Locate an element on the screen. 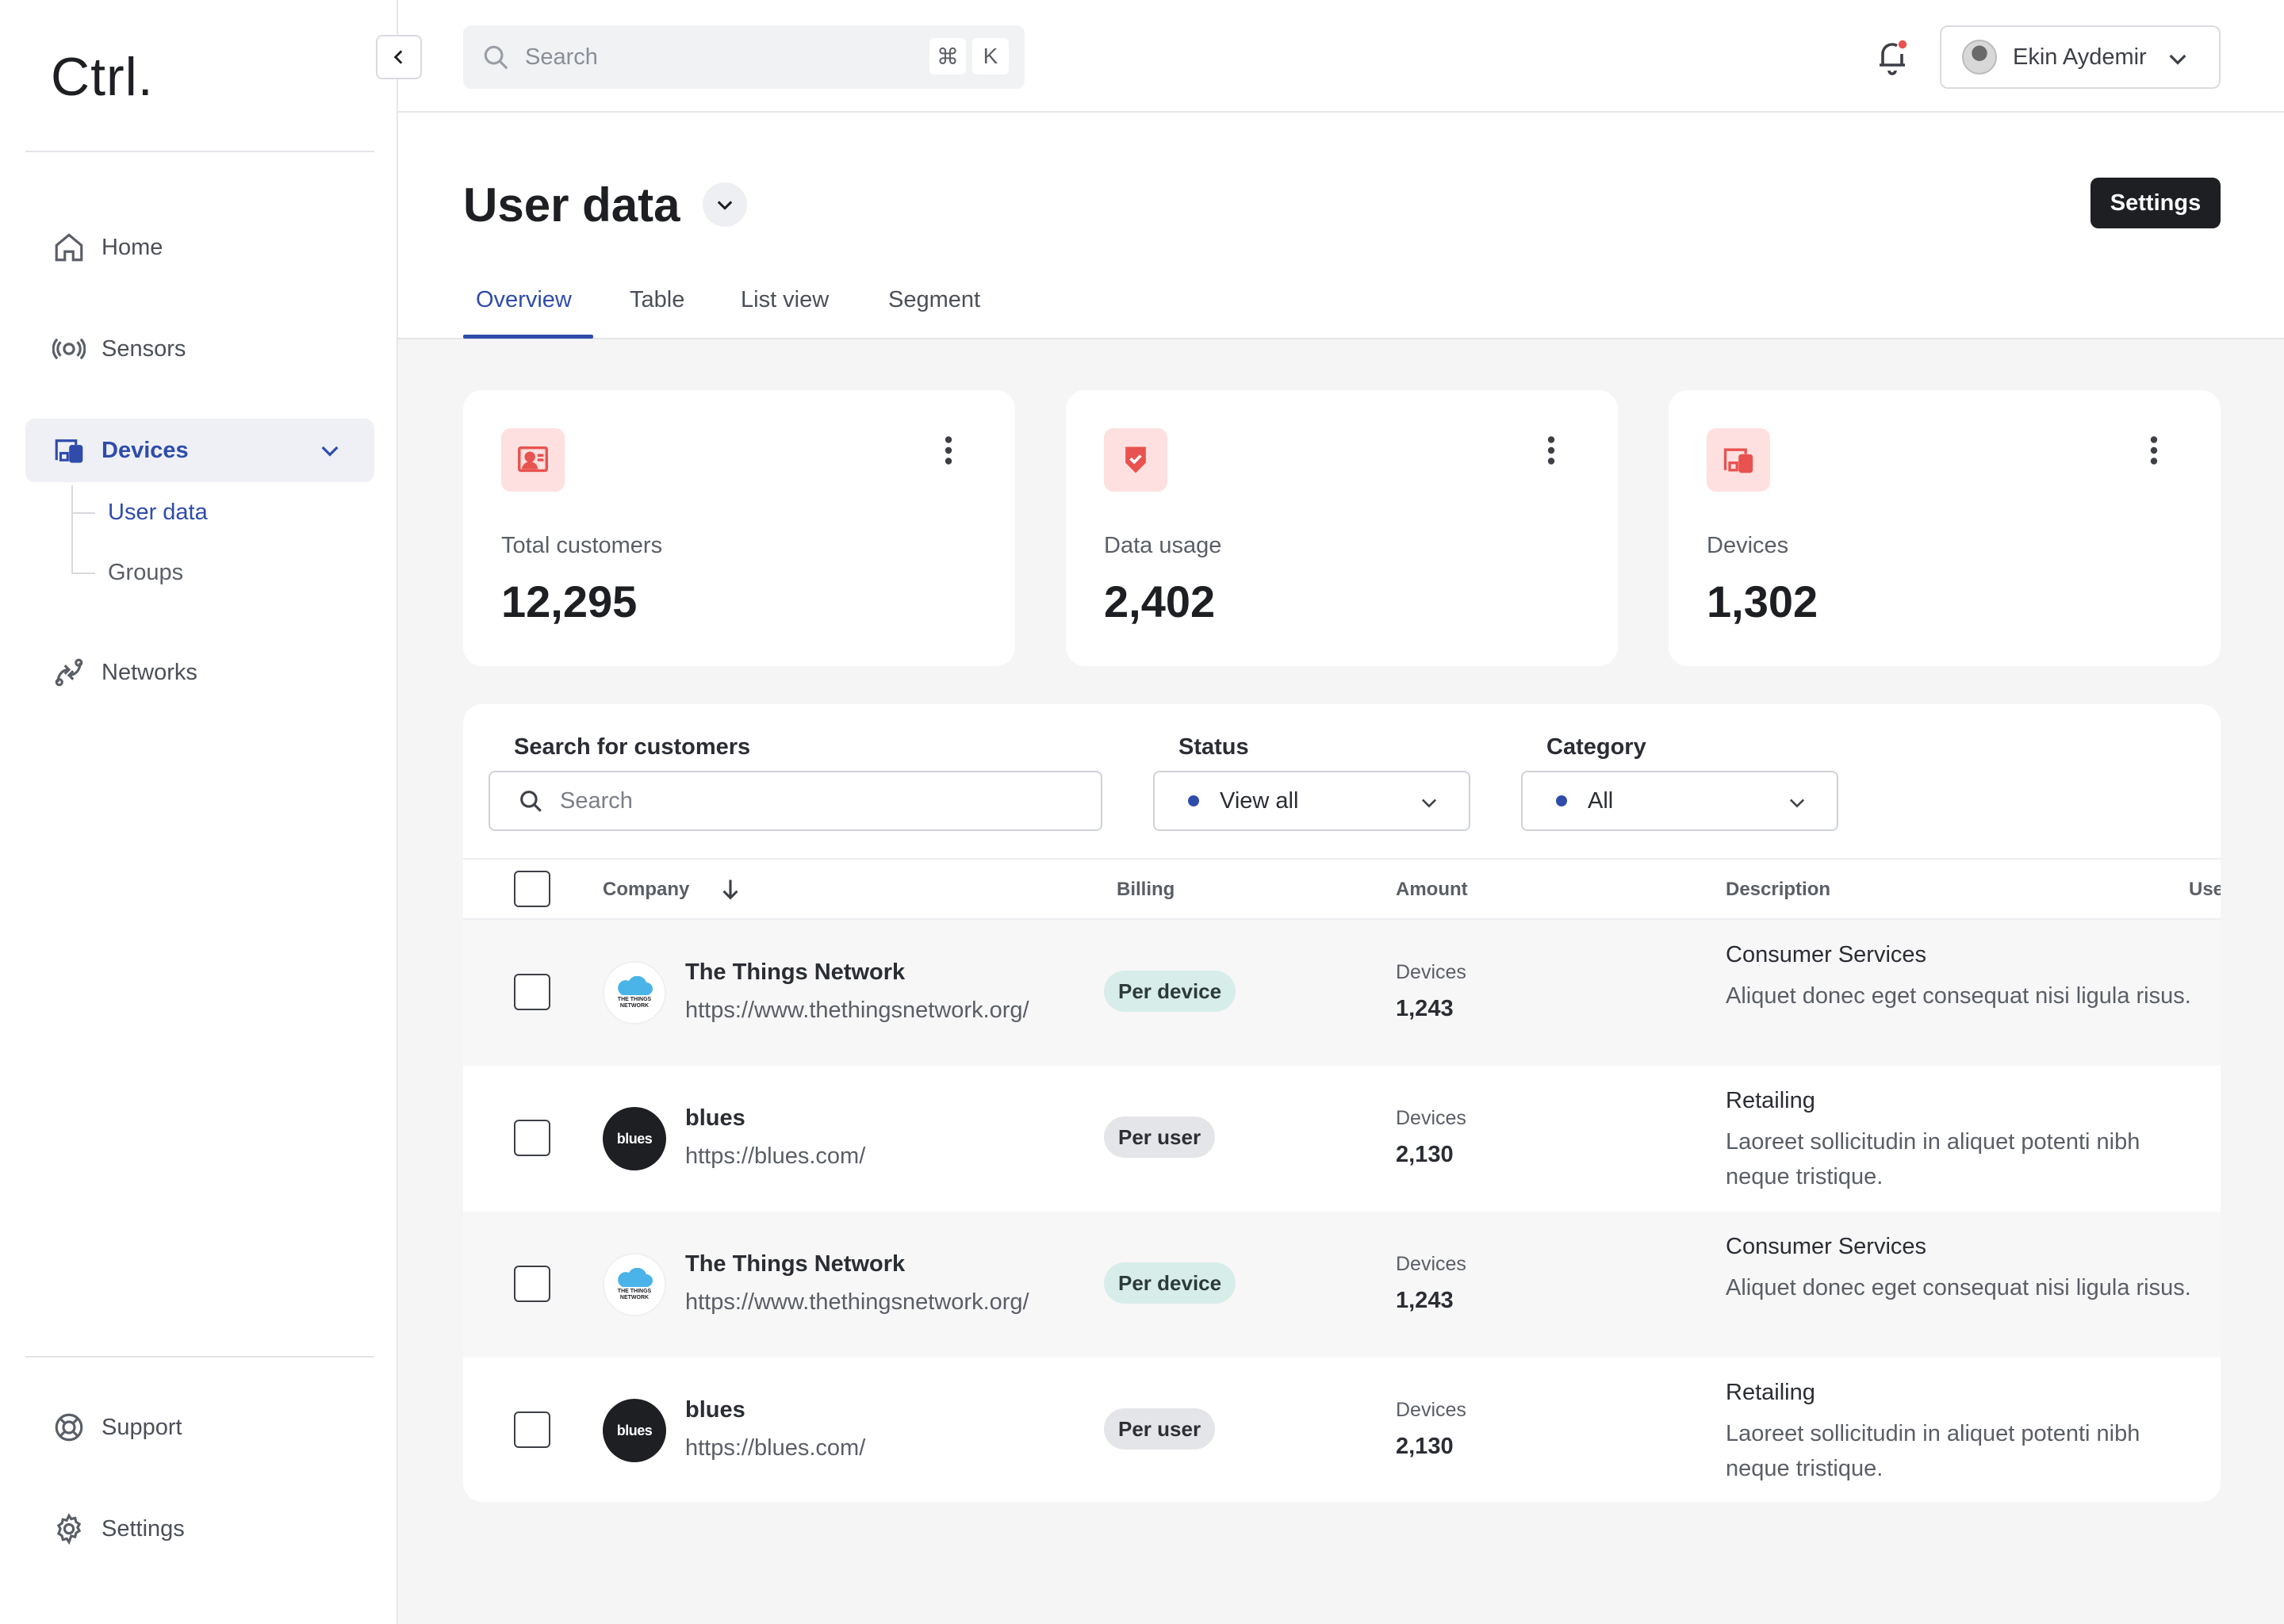  sidebar-item-sensors: Sensors is located at coordinates (199, 349).